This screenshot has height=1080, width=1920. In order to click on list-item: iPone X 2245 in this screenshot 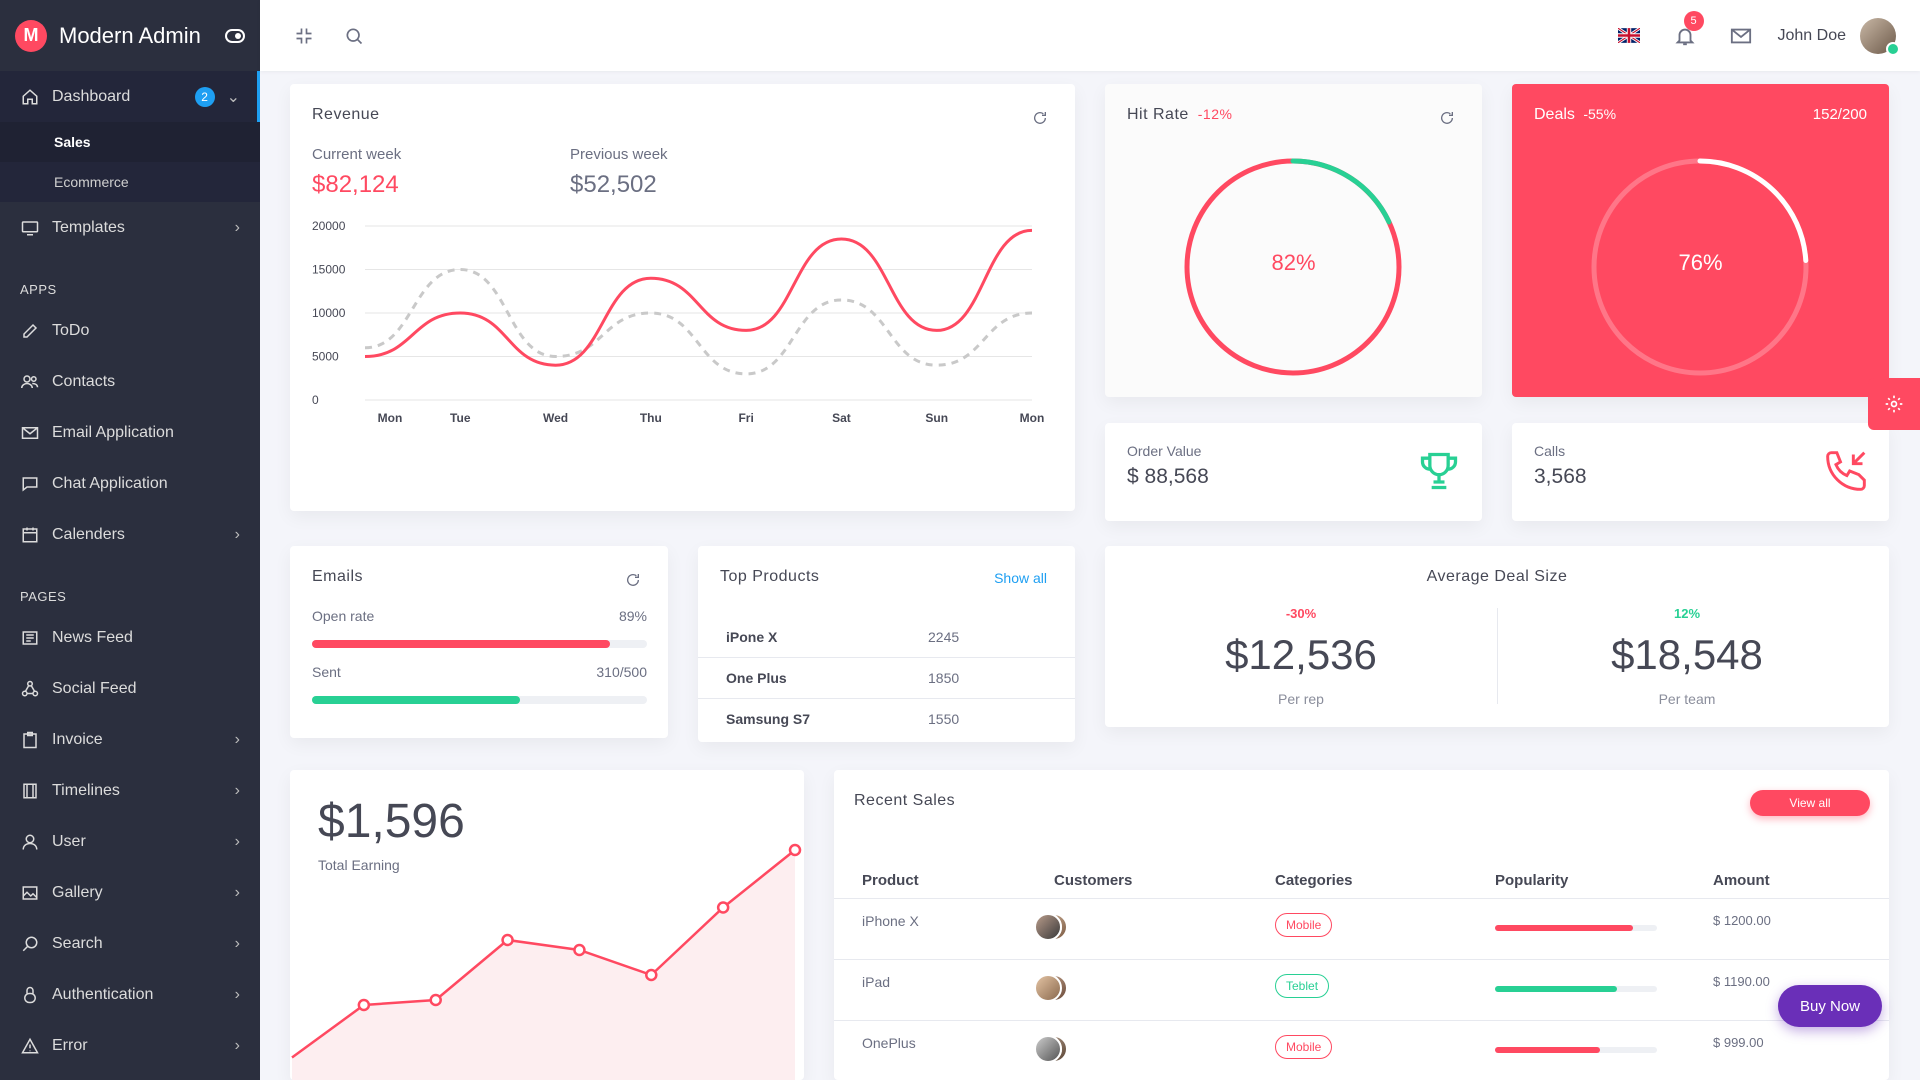, I will do `click(886, 636)`.